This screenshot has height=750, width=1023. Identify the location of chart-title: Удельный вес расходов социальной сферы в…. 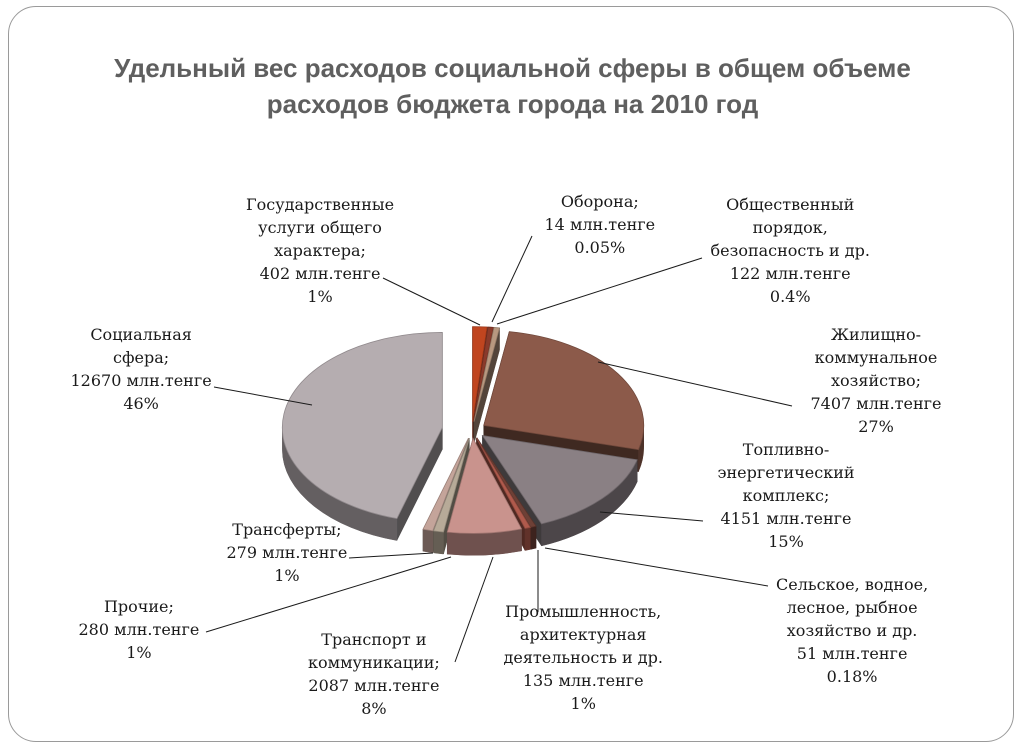
(512, 86).